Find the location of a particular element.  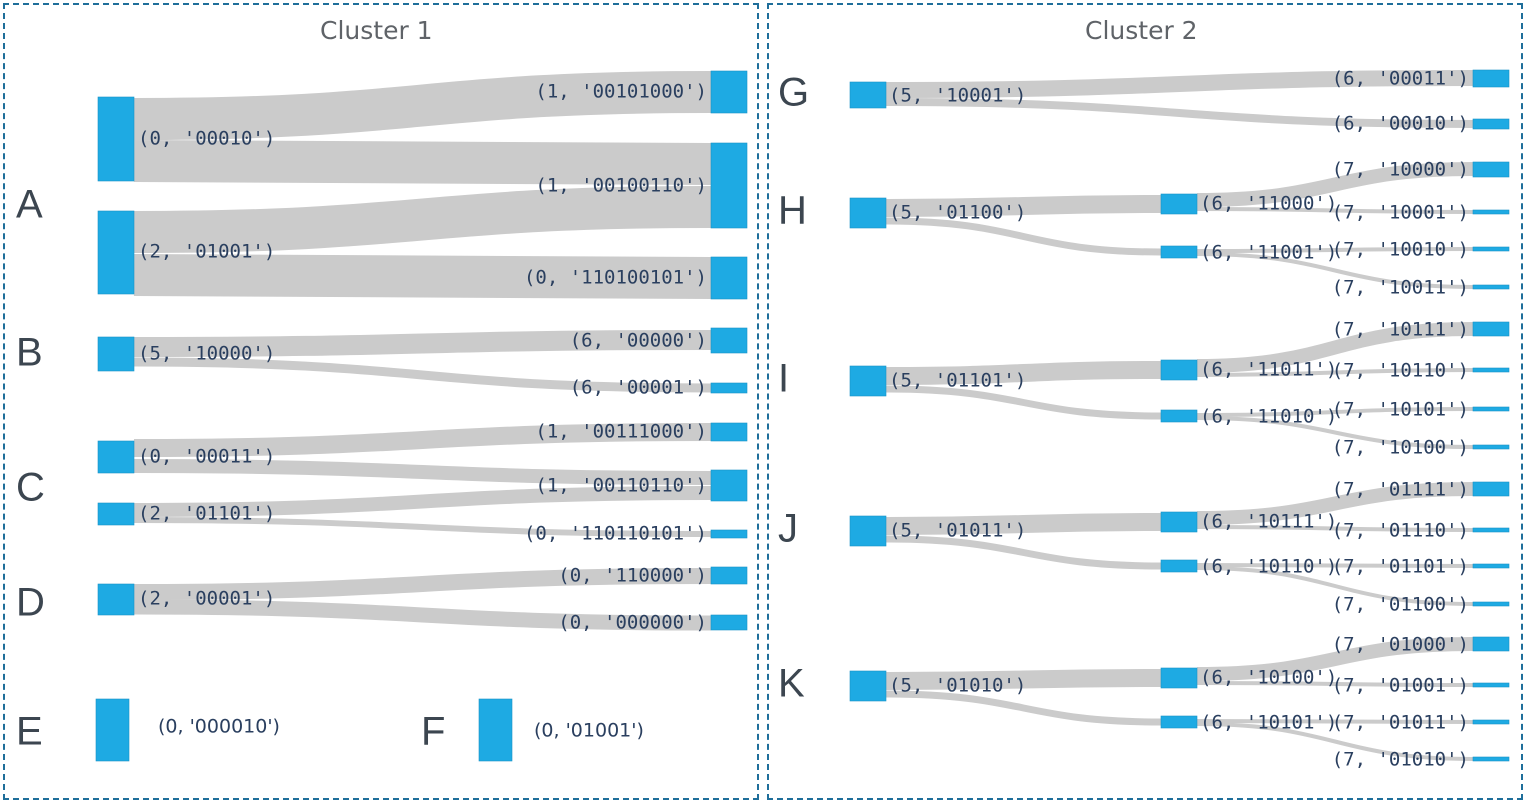

label-c-s1: (0, '00011') is located at coordinates (206, 457).